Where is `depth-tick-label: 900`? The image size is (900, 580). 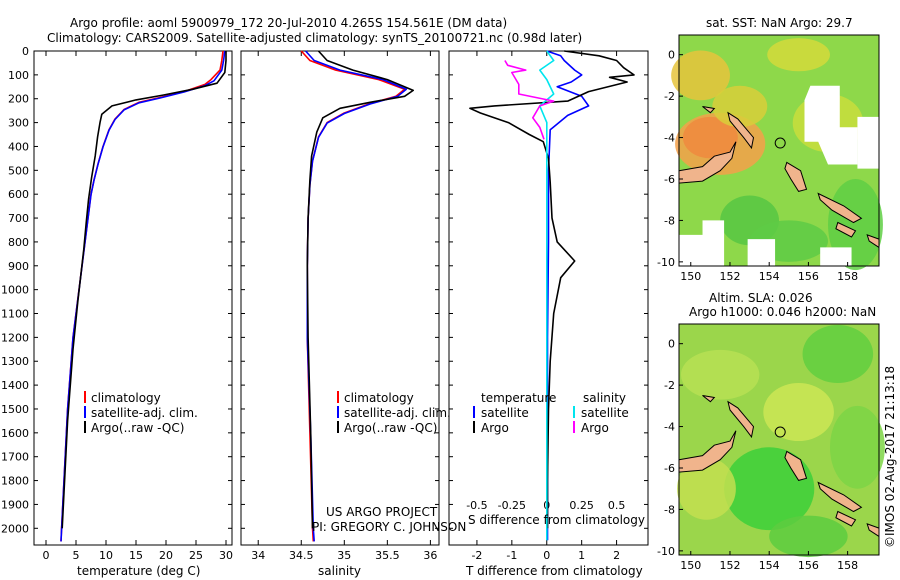 depth-tick-label: 900 is located at coordinates (18, 266).